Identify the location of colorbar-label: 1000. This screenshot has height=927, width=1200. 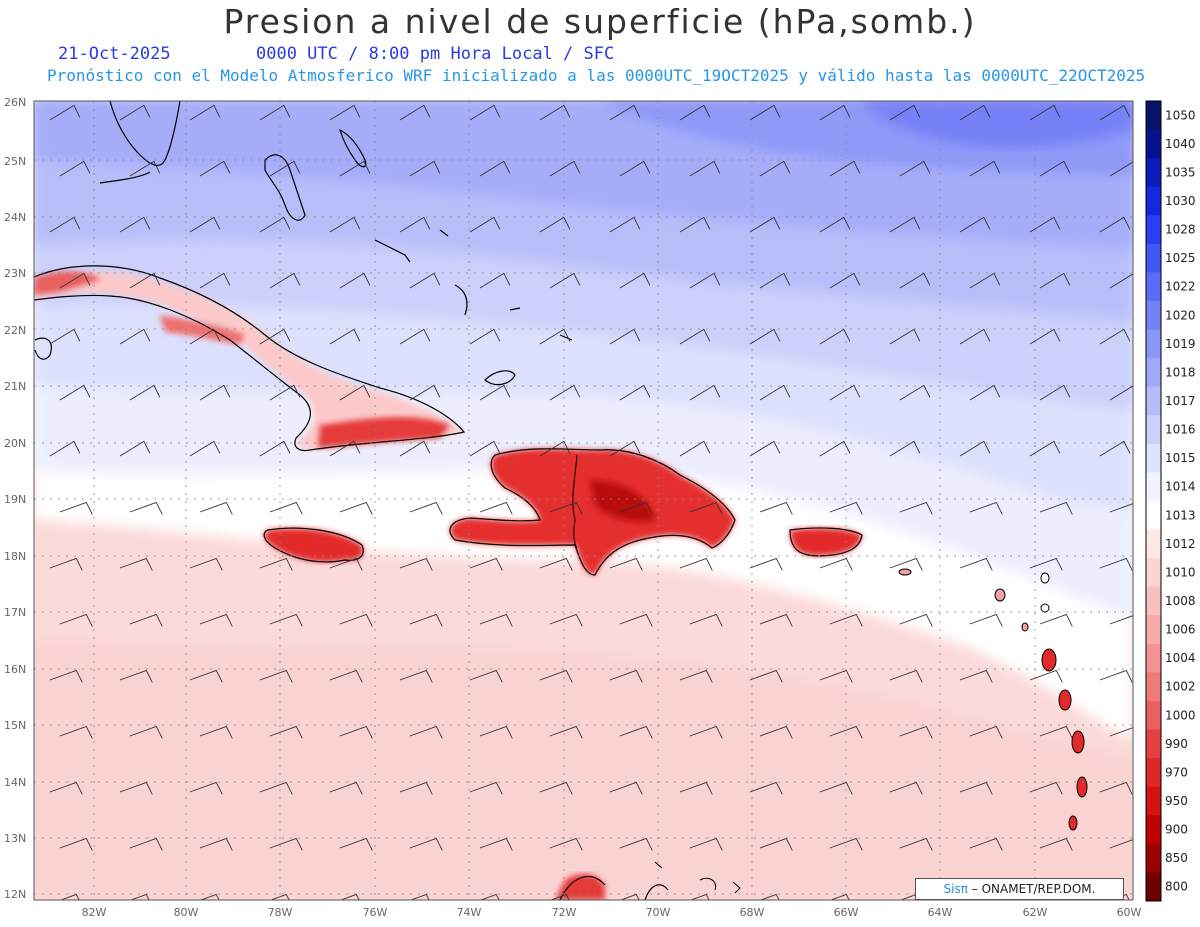
(1180, 715).